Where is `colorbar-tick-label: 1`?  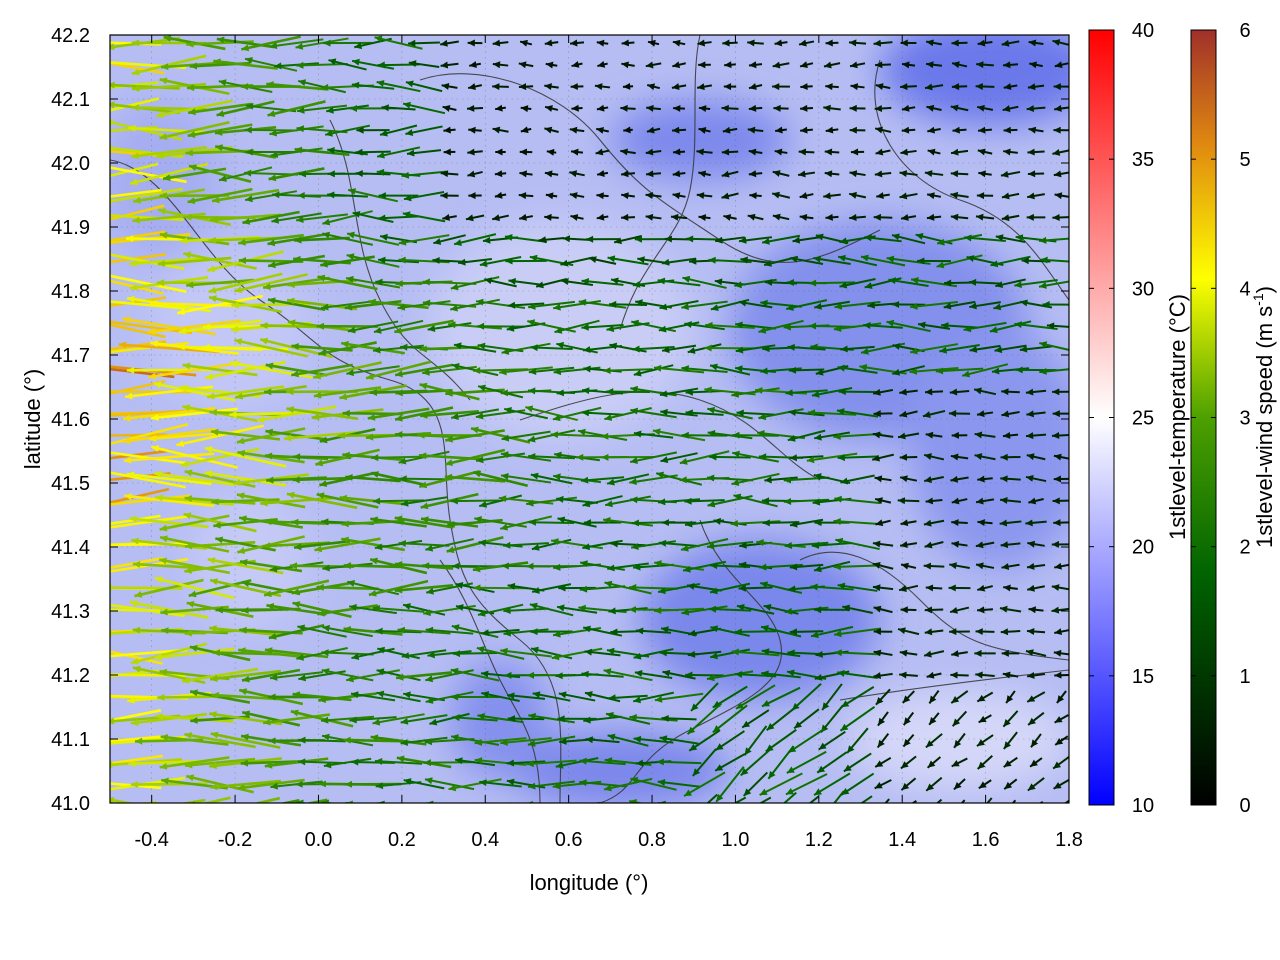 colorbar-tick-label: 1 is located at coordinates (1244, 677).